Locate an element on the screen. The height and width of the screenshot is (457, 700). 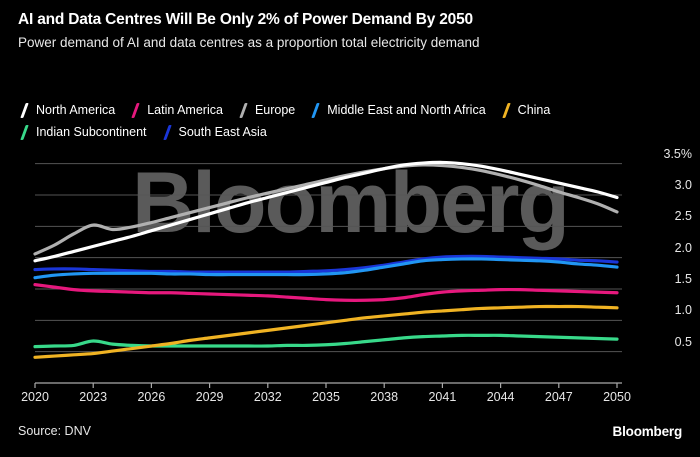
legend-item: Latin America is located at coordinates (176, 110).